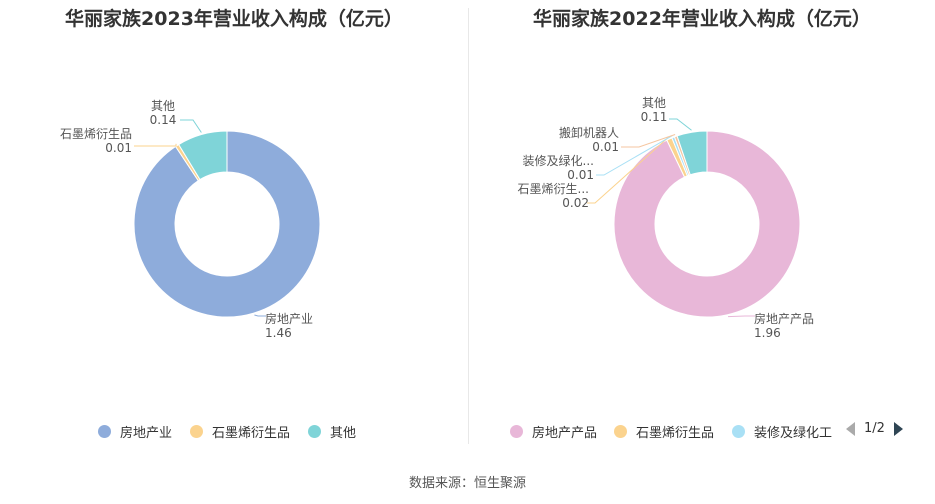  I want to click on legend-label: 房地产产品, so click(565, 433).